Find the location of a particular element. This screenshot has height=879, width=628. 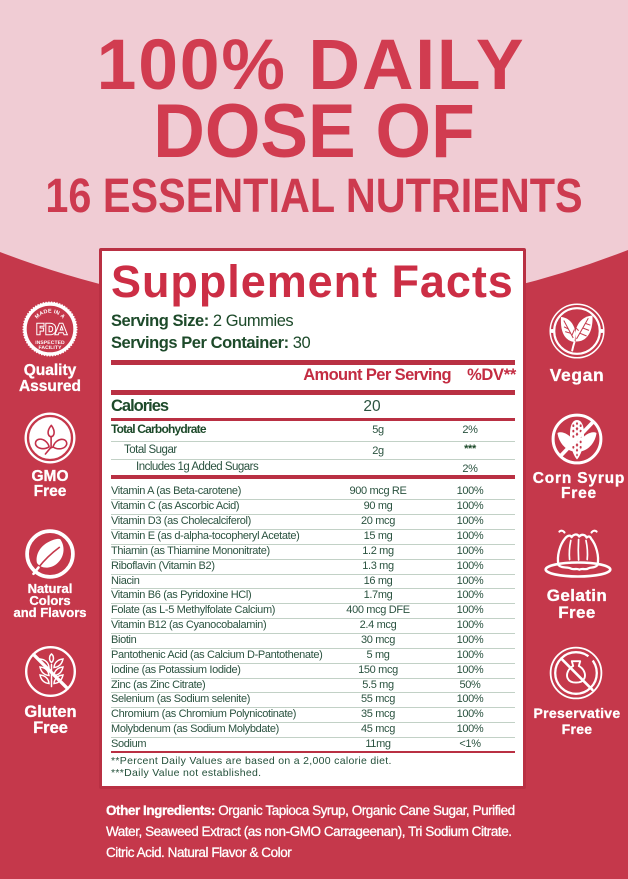

svg-text: MADE IN A is located at coordinates (50, 315).